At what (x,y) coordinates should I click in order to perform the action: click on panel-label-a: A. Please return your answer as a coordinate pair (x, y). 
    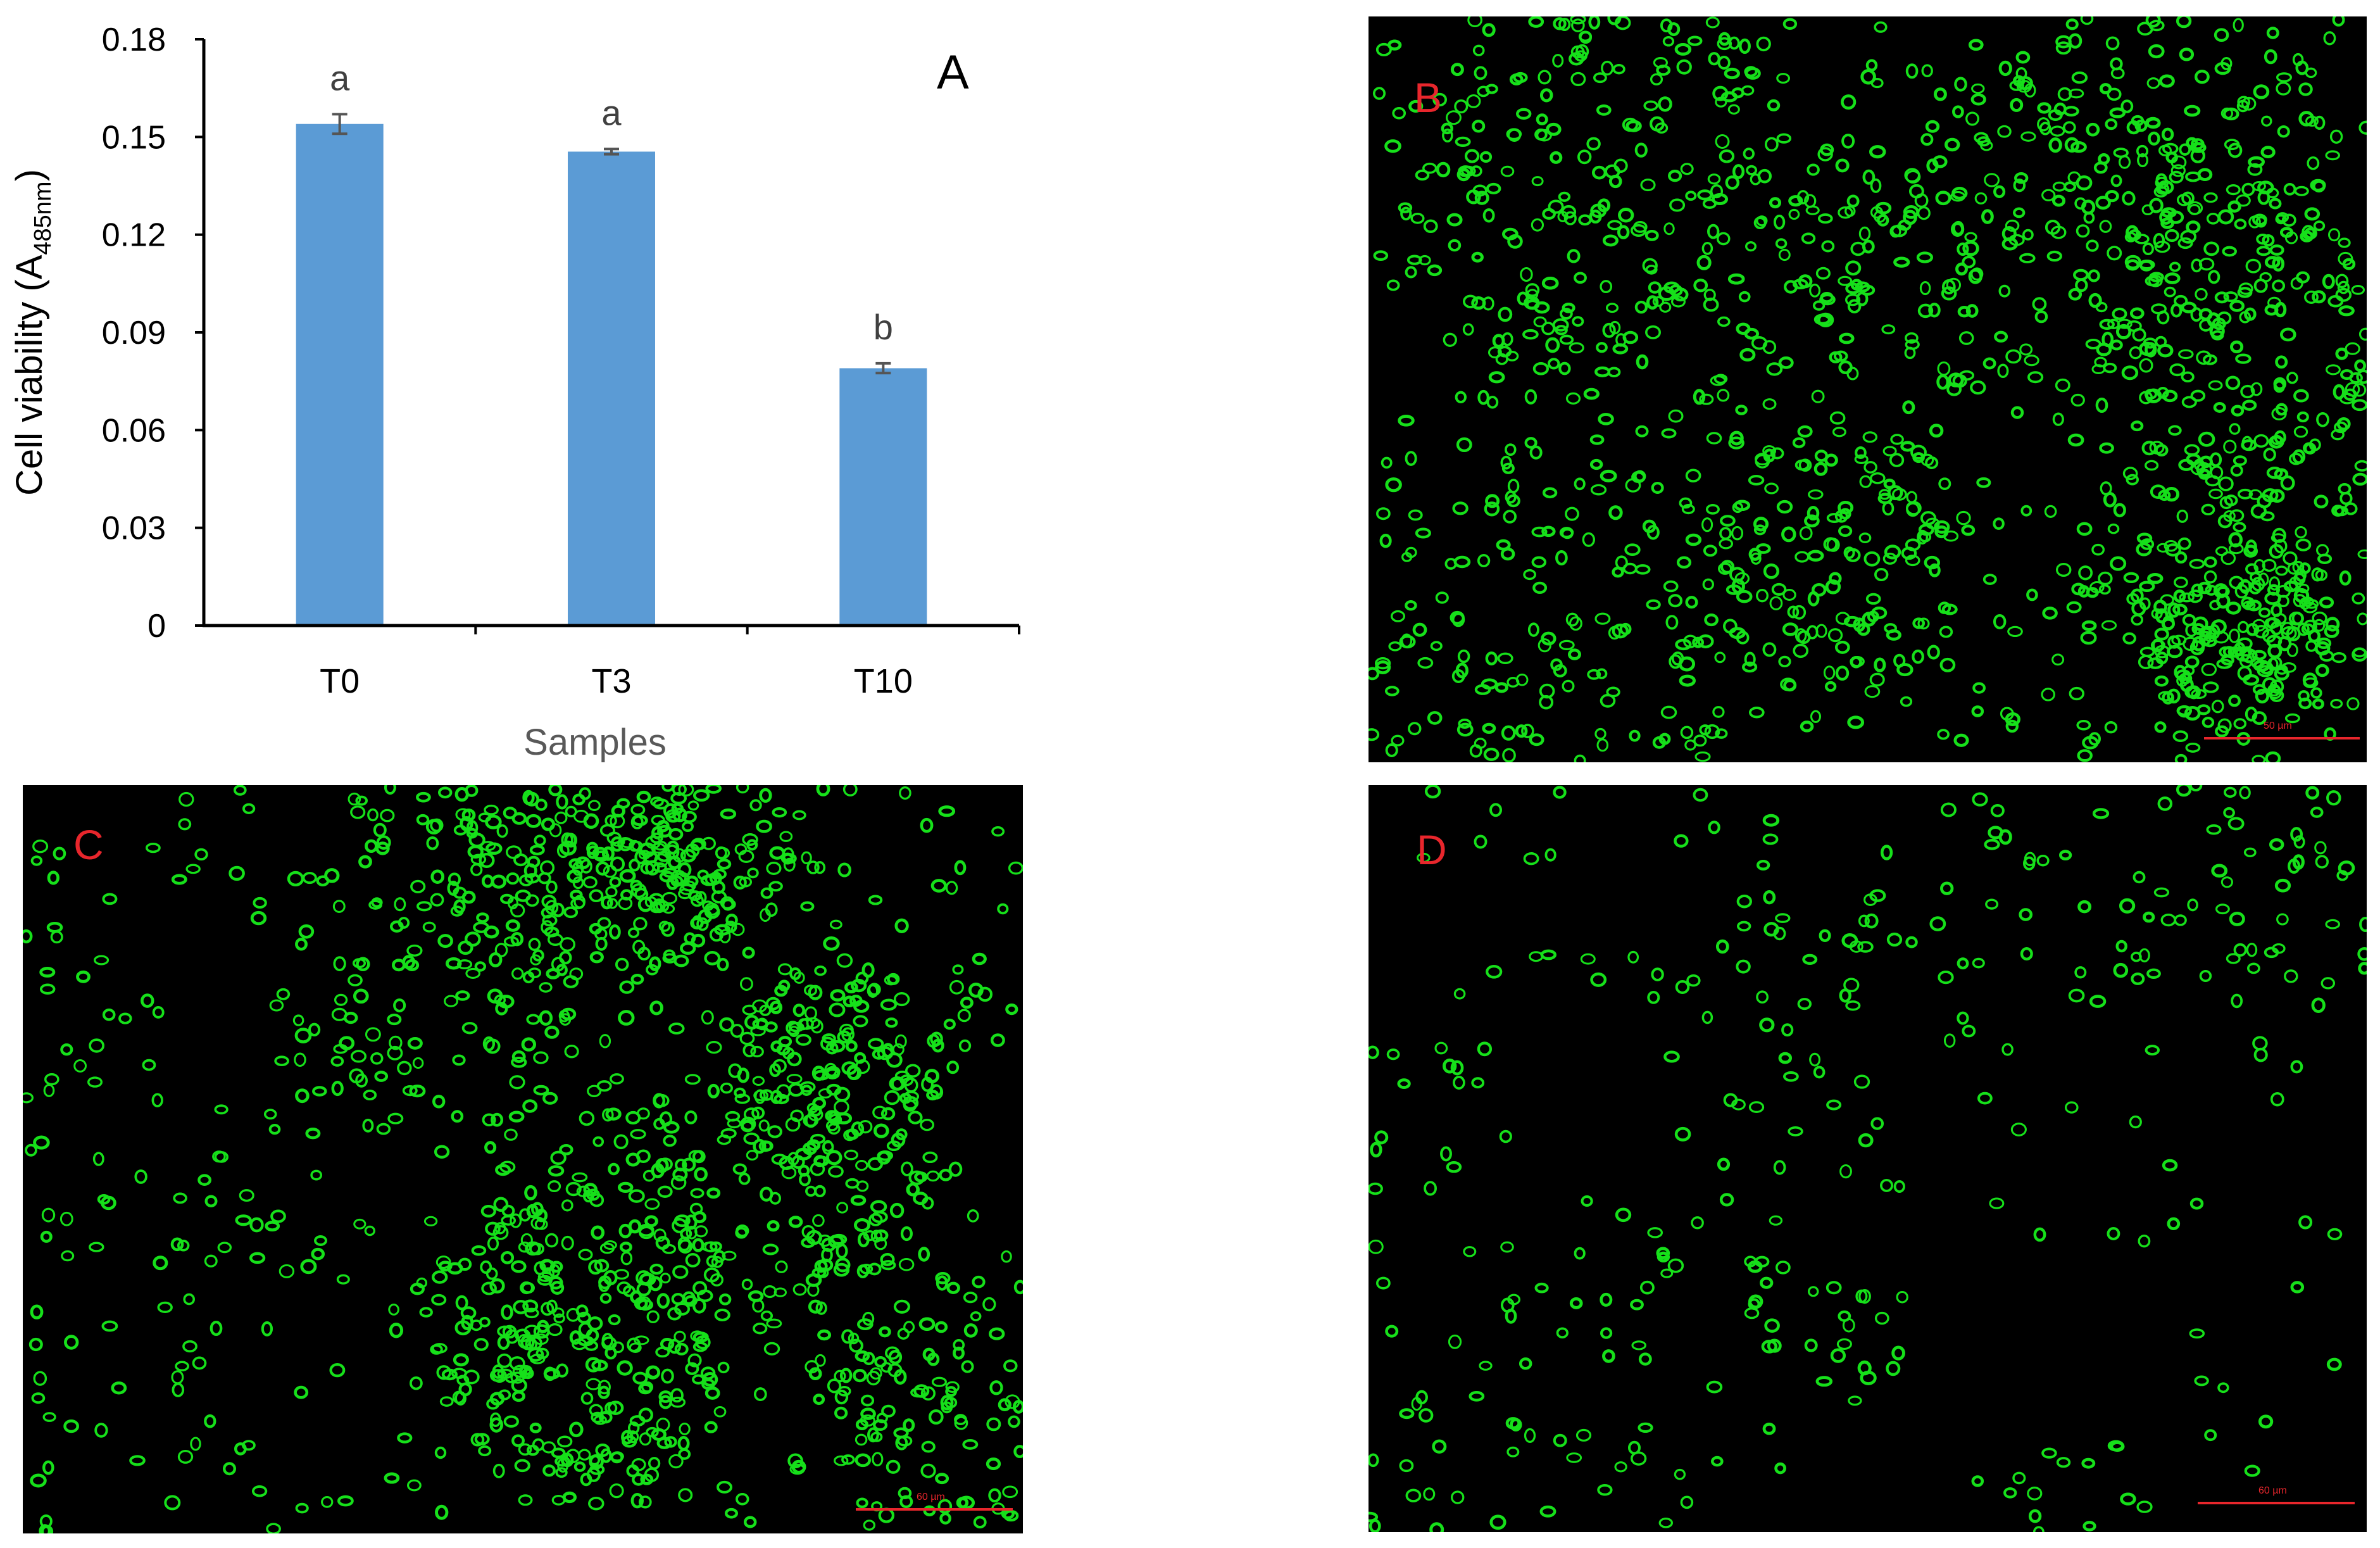
    Looking at the image, I should click on (953, 72).